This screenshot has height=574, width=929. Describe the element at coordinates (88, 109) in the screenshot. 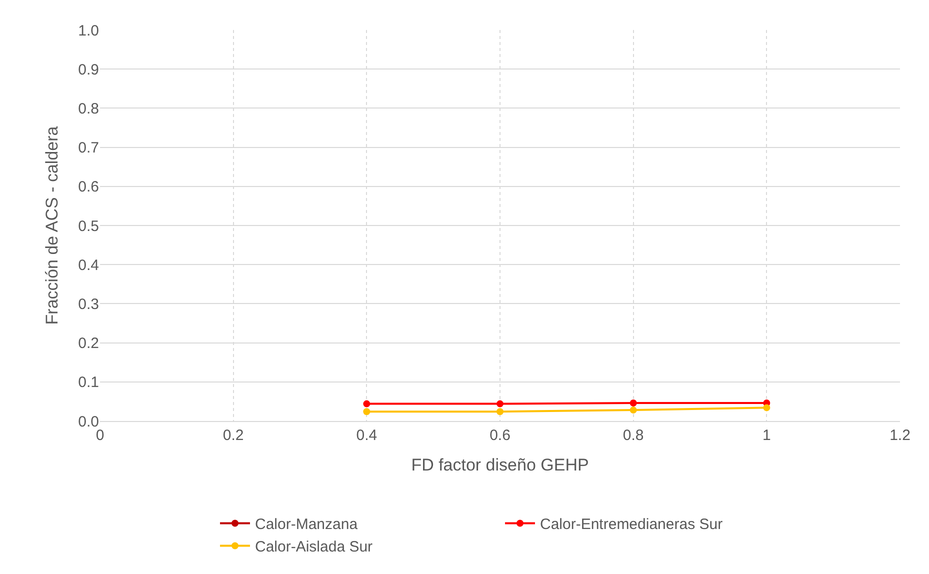

I see `y-tick-label: 0.8` at that location.